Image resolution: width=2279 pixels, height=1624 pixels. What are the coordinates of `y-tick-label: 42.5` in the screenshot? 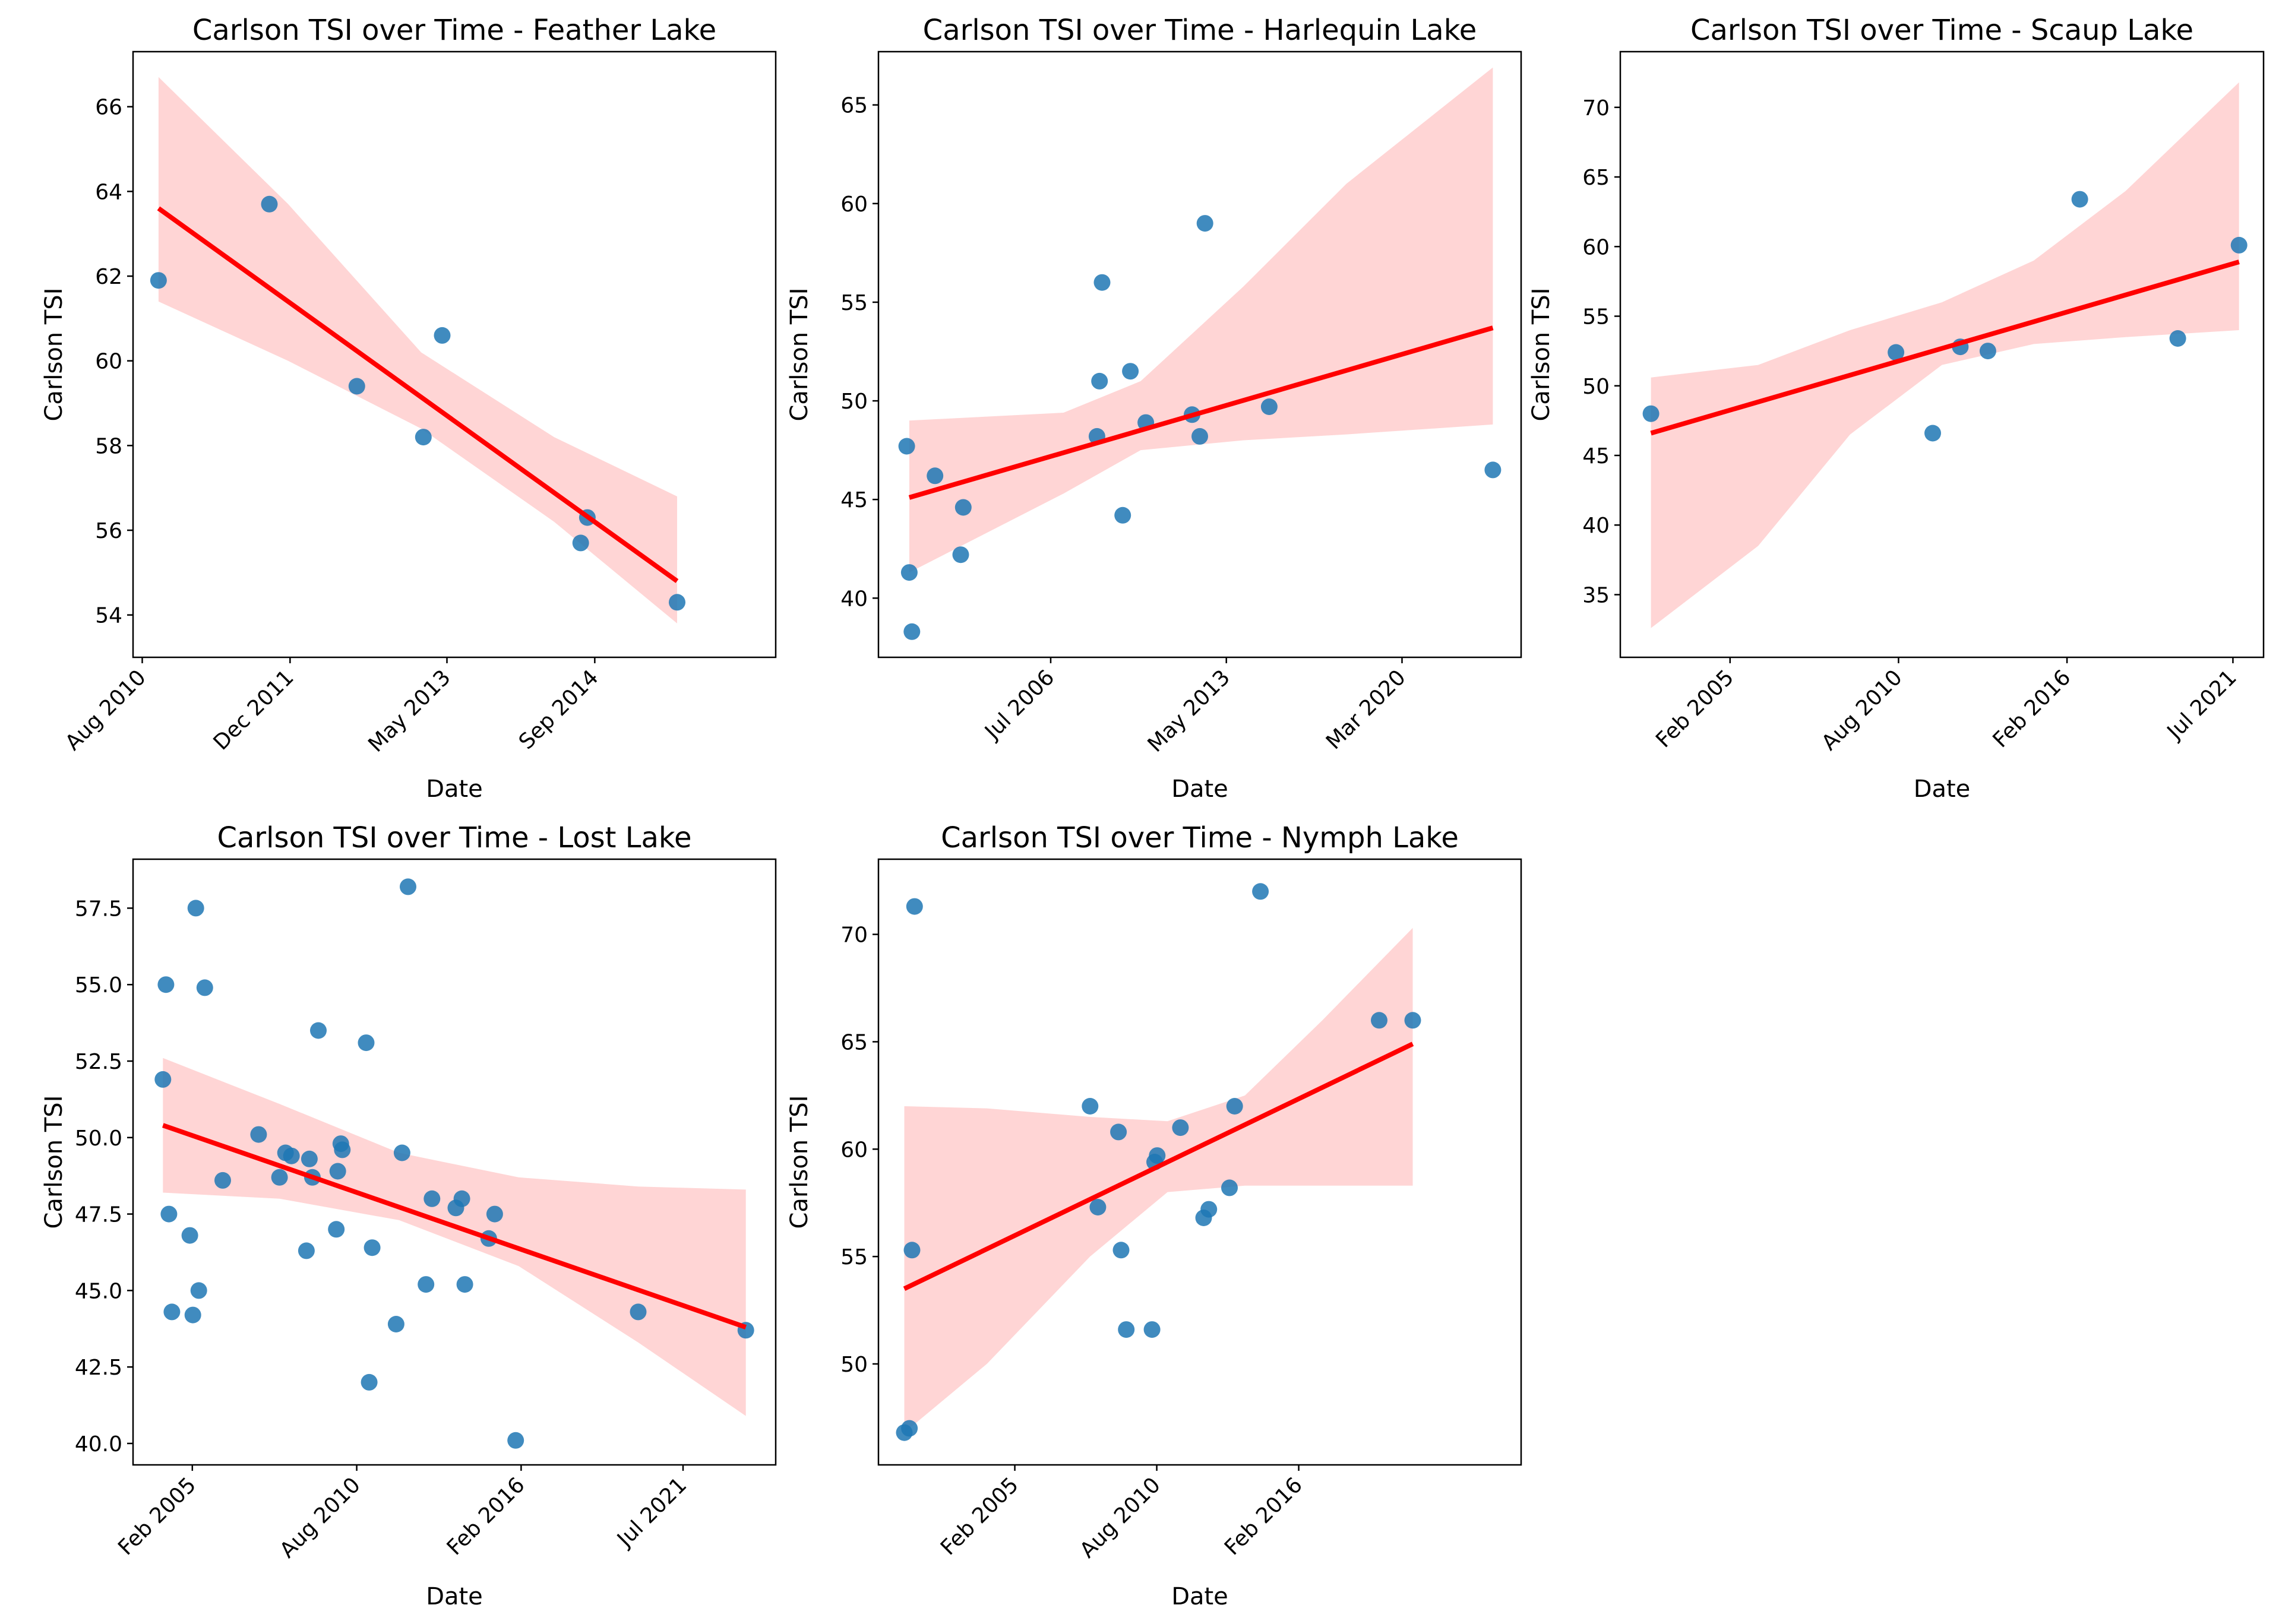 It's located at (98, 1368).